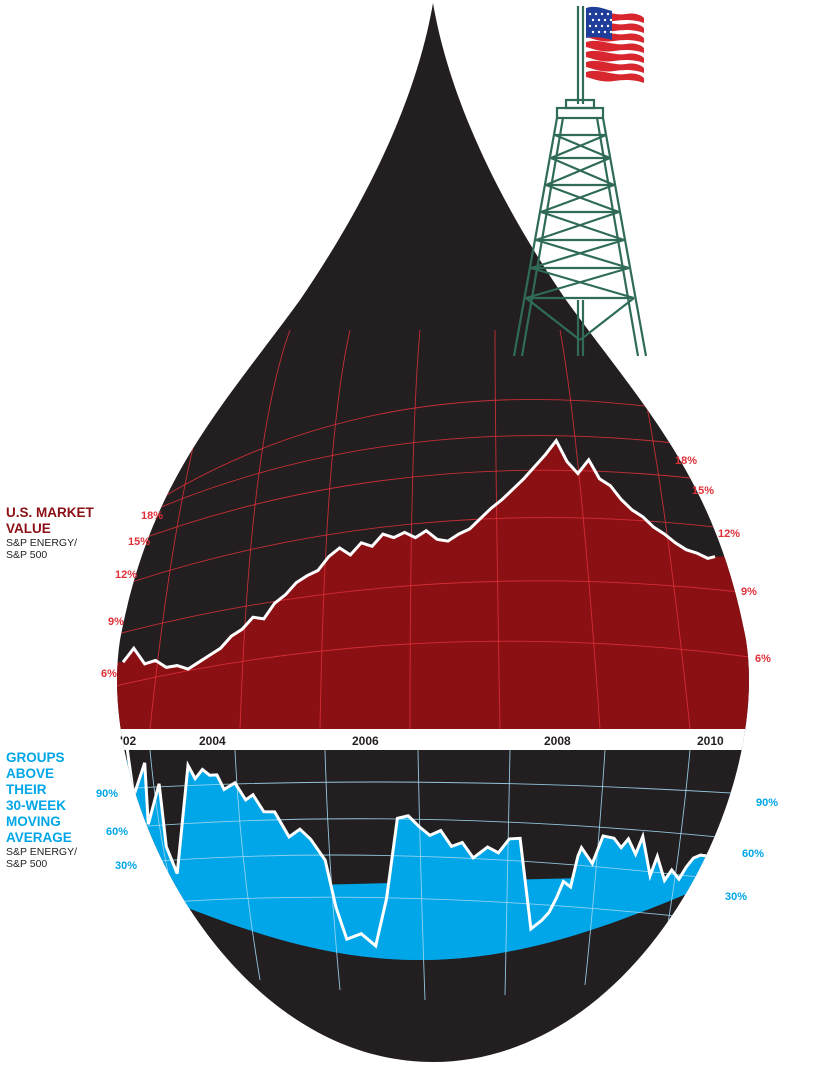  I want to click on market-value-subtitle-1: S&P ENERGY/, so click(41, 543).